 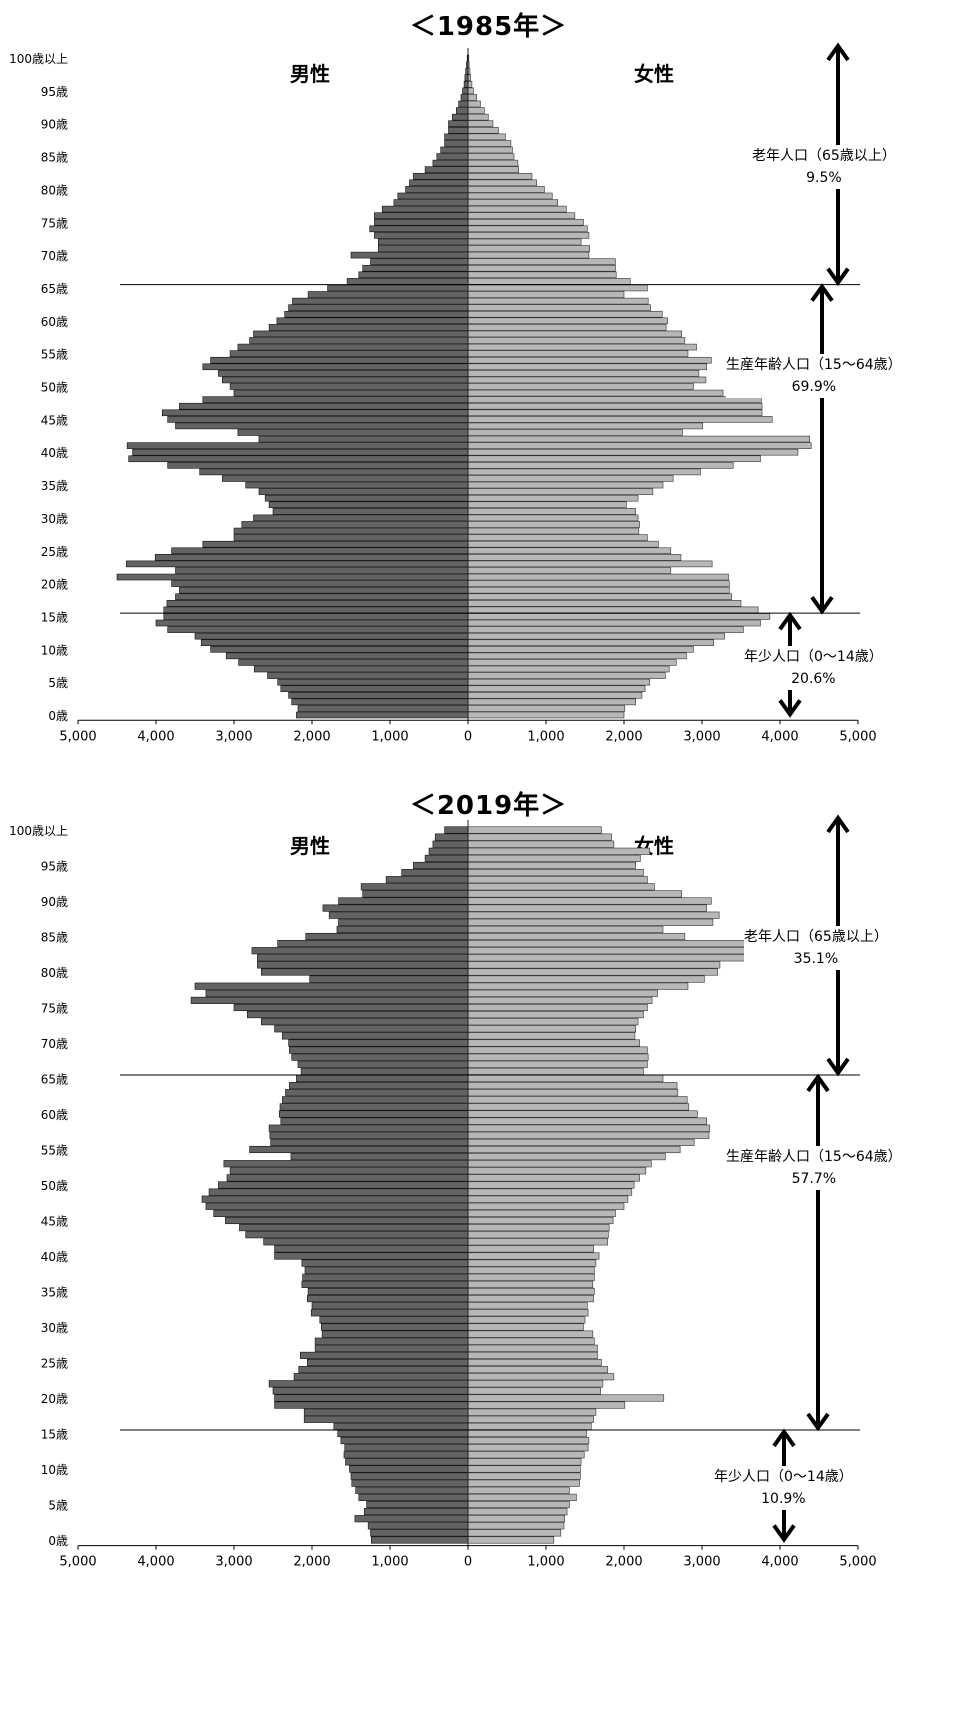 What do you see at coordinates (310, 846) in the screenshot?
I see `male-label-2019: 男性` at bounding box center [310, 846].